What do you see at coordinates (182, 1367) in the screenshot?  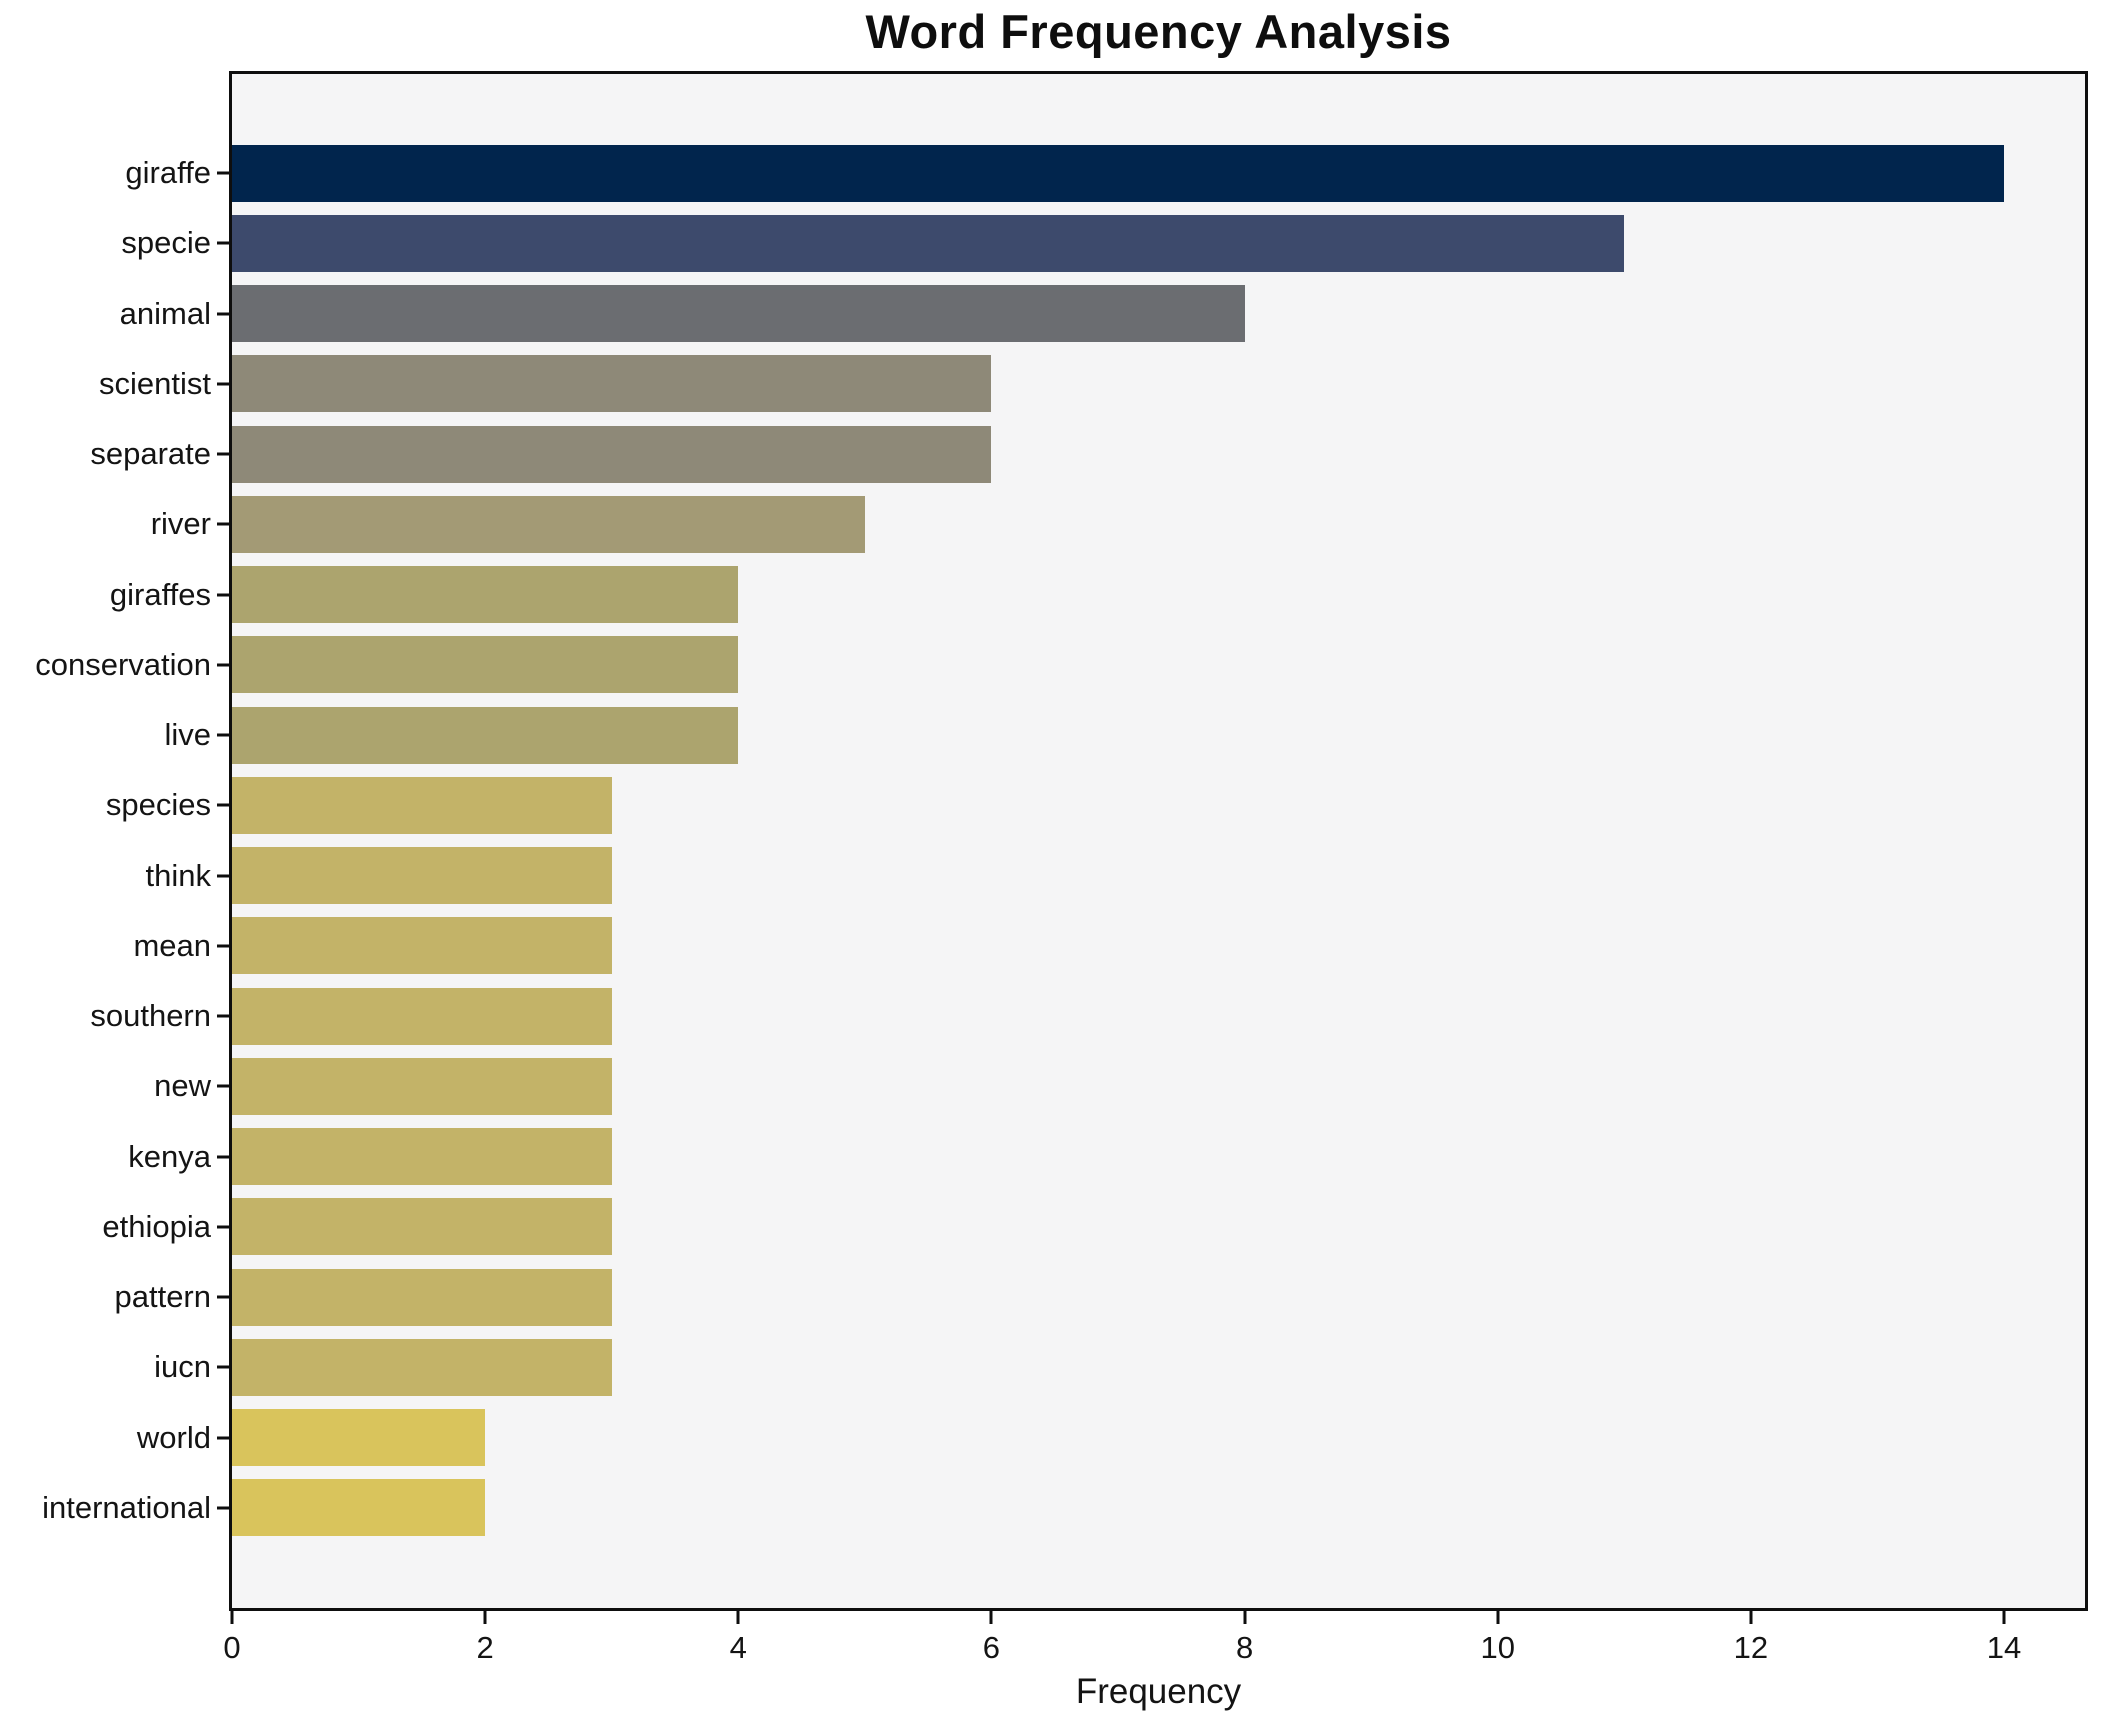 I see `y-tick-label-iucn: iucn` at bounding box center [182, 1367].